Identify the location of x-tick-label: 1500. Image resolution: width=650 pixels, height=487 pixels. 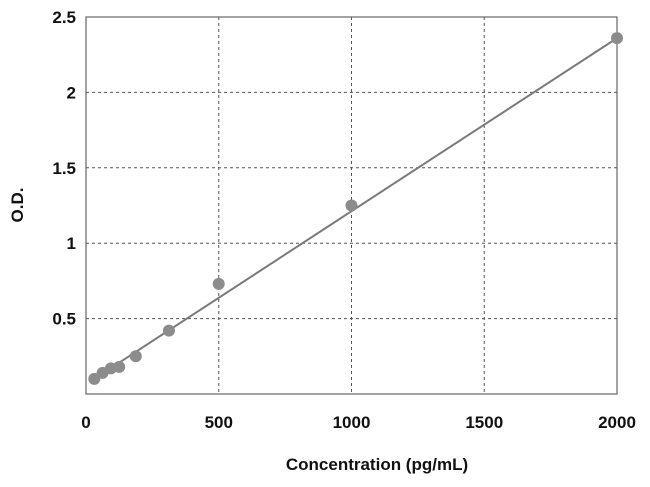
(484, 422).